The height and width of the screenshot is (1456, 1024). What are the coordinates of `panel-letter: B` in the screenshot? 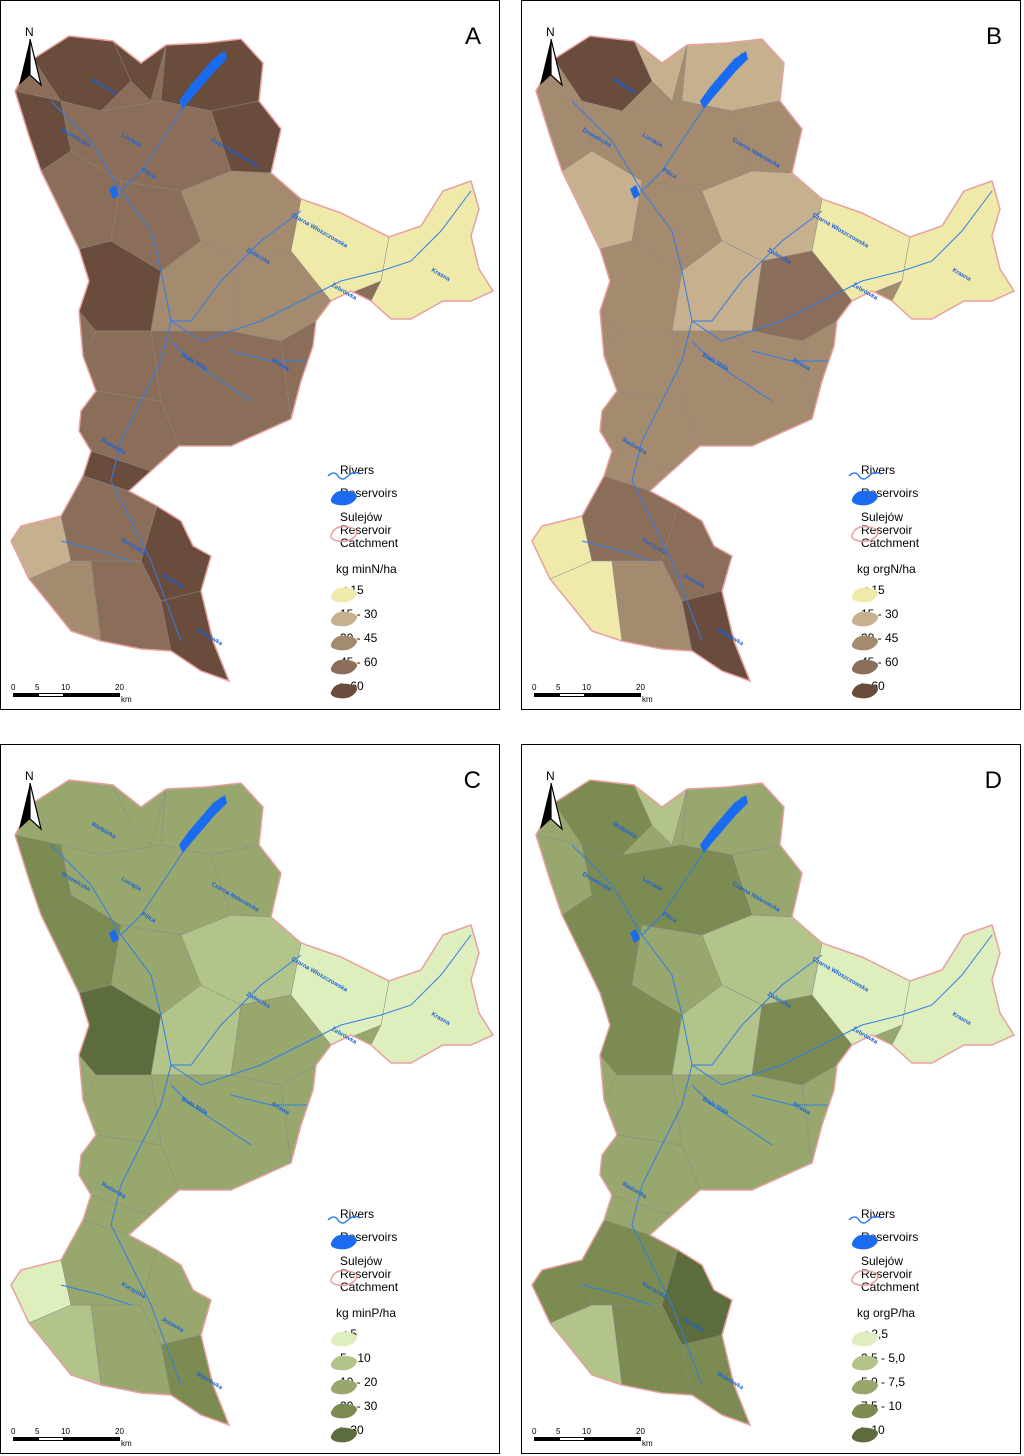 It's located at (993, 36).